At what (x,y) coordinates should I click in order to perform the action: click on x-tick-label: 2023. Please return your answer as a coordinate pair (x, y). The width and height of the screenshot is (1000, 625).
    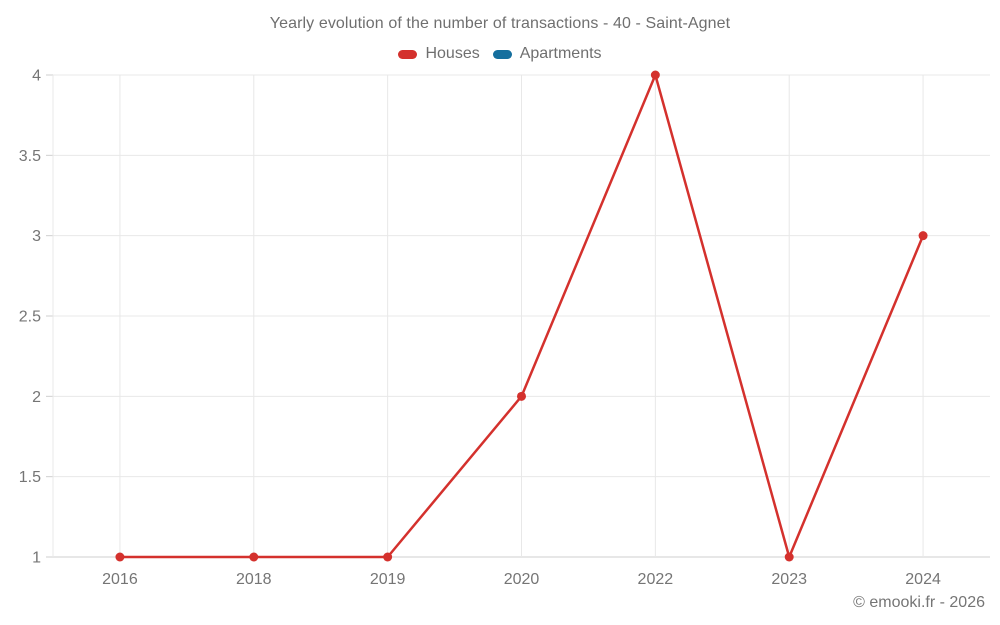
    Looking at the image, I should click on (789, 579).